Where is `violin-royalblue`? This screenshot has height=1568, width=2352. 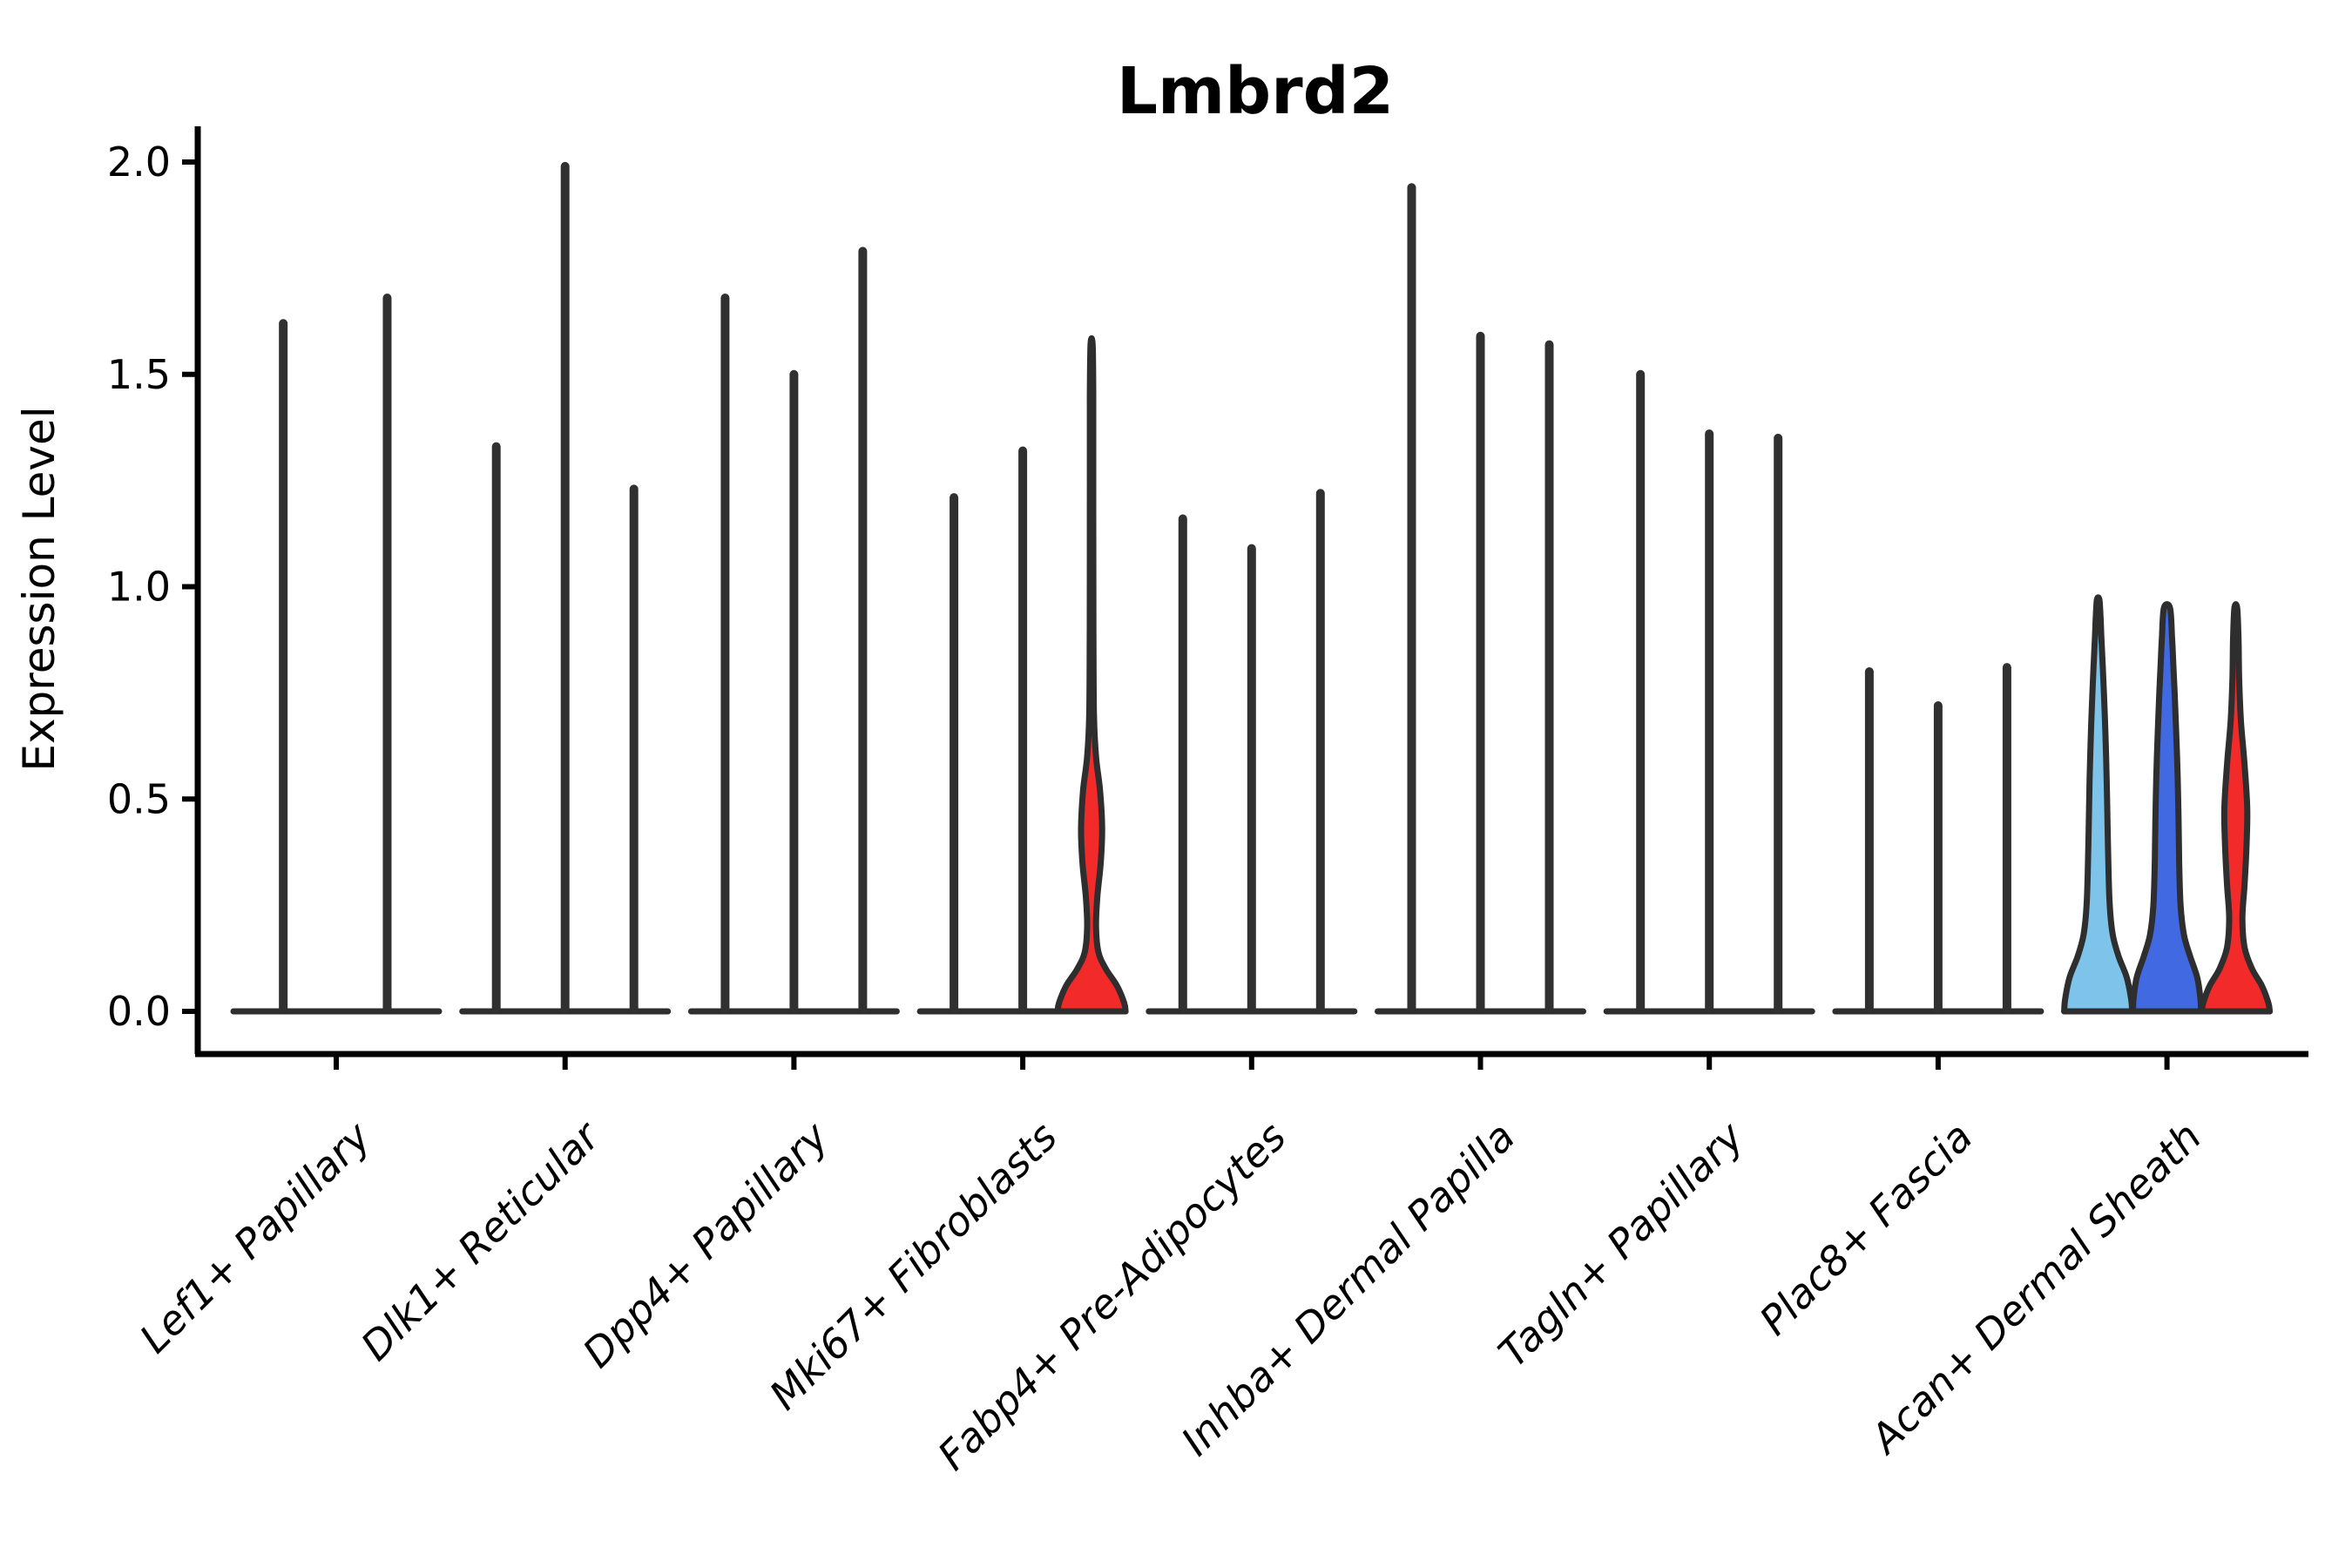 violin-royalblue is located at coordinates (2167, 808).